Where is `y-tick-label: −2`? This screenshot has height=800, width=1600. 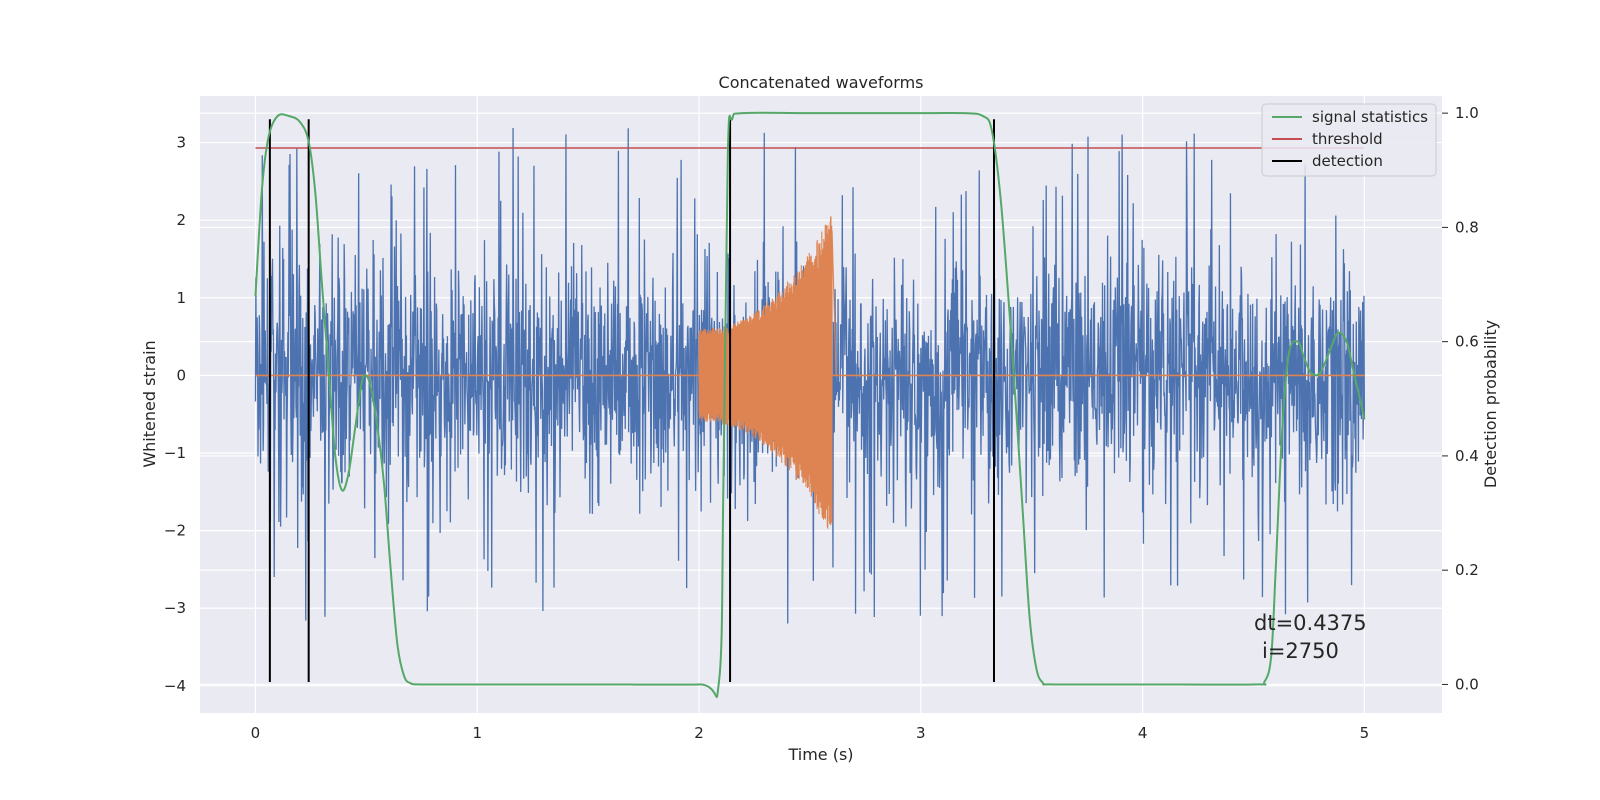 y-tick-label: −2 is located at coordinates (175, 531).